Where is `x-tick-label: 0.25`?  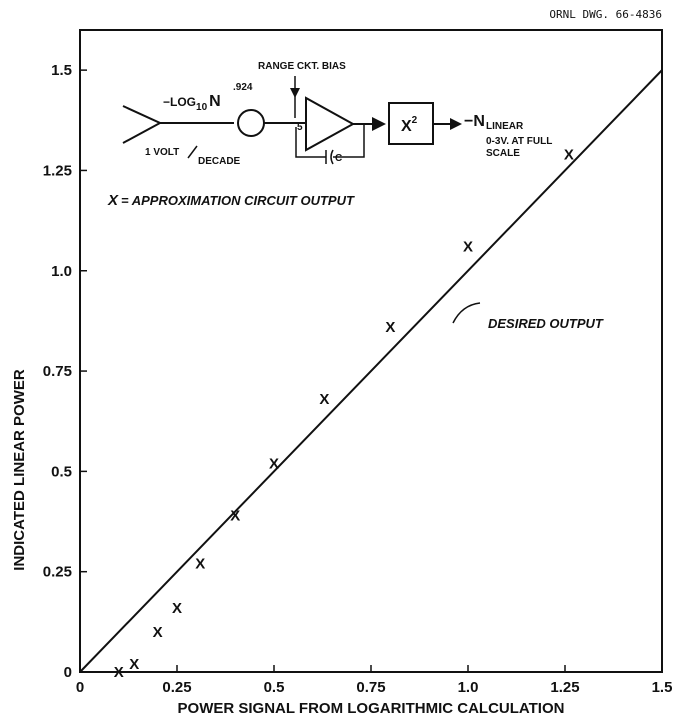 x-tick-label: 0.25 is located at coordinates (176, 687).